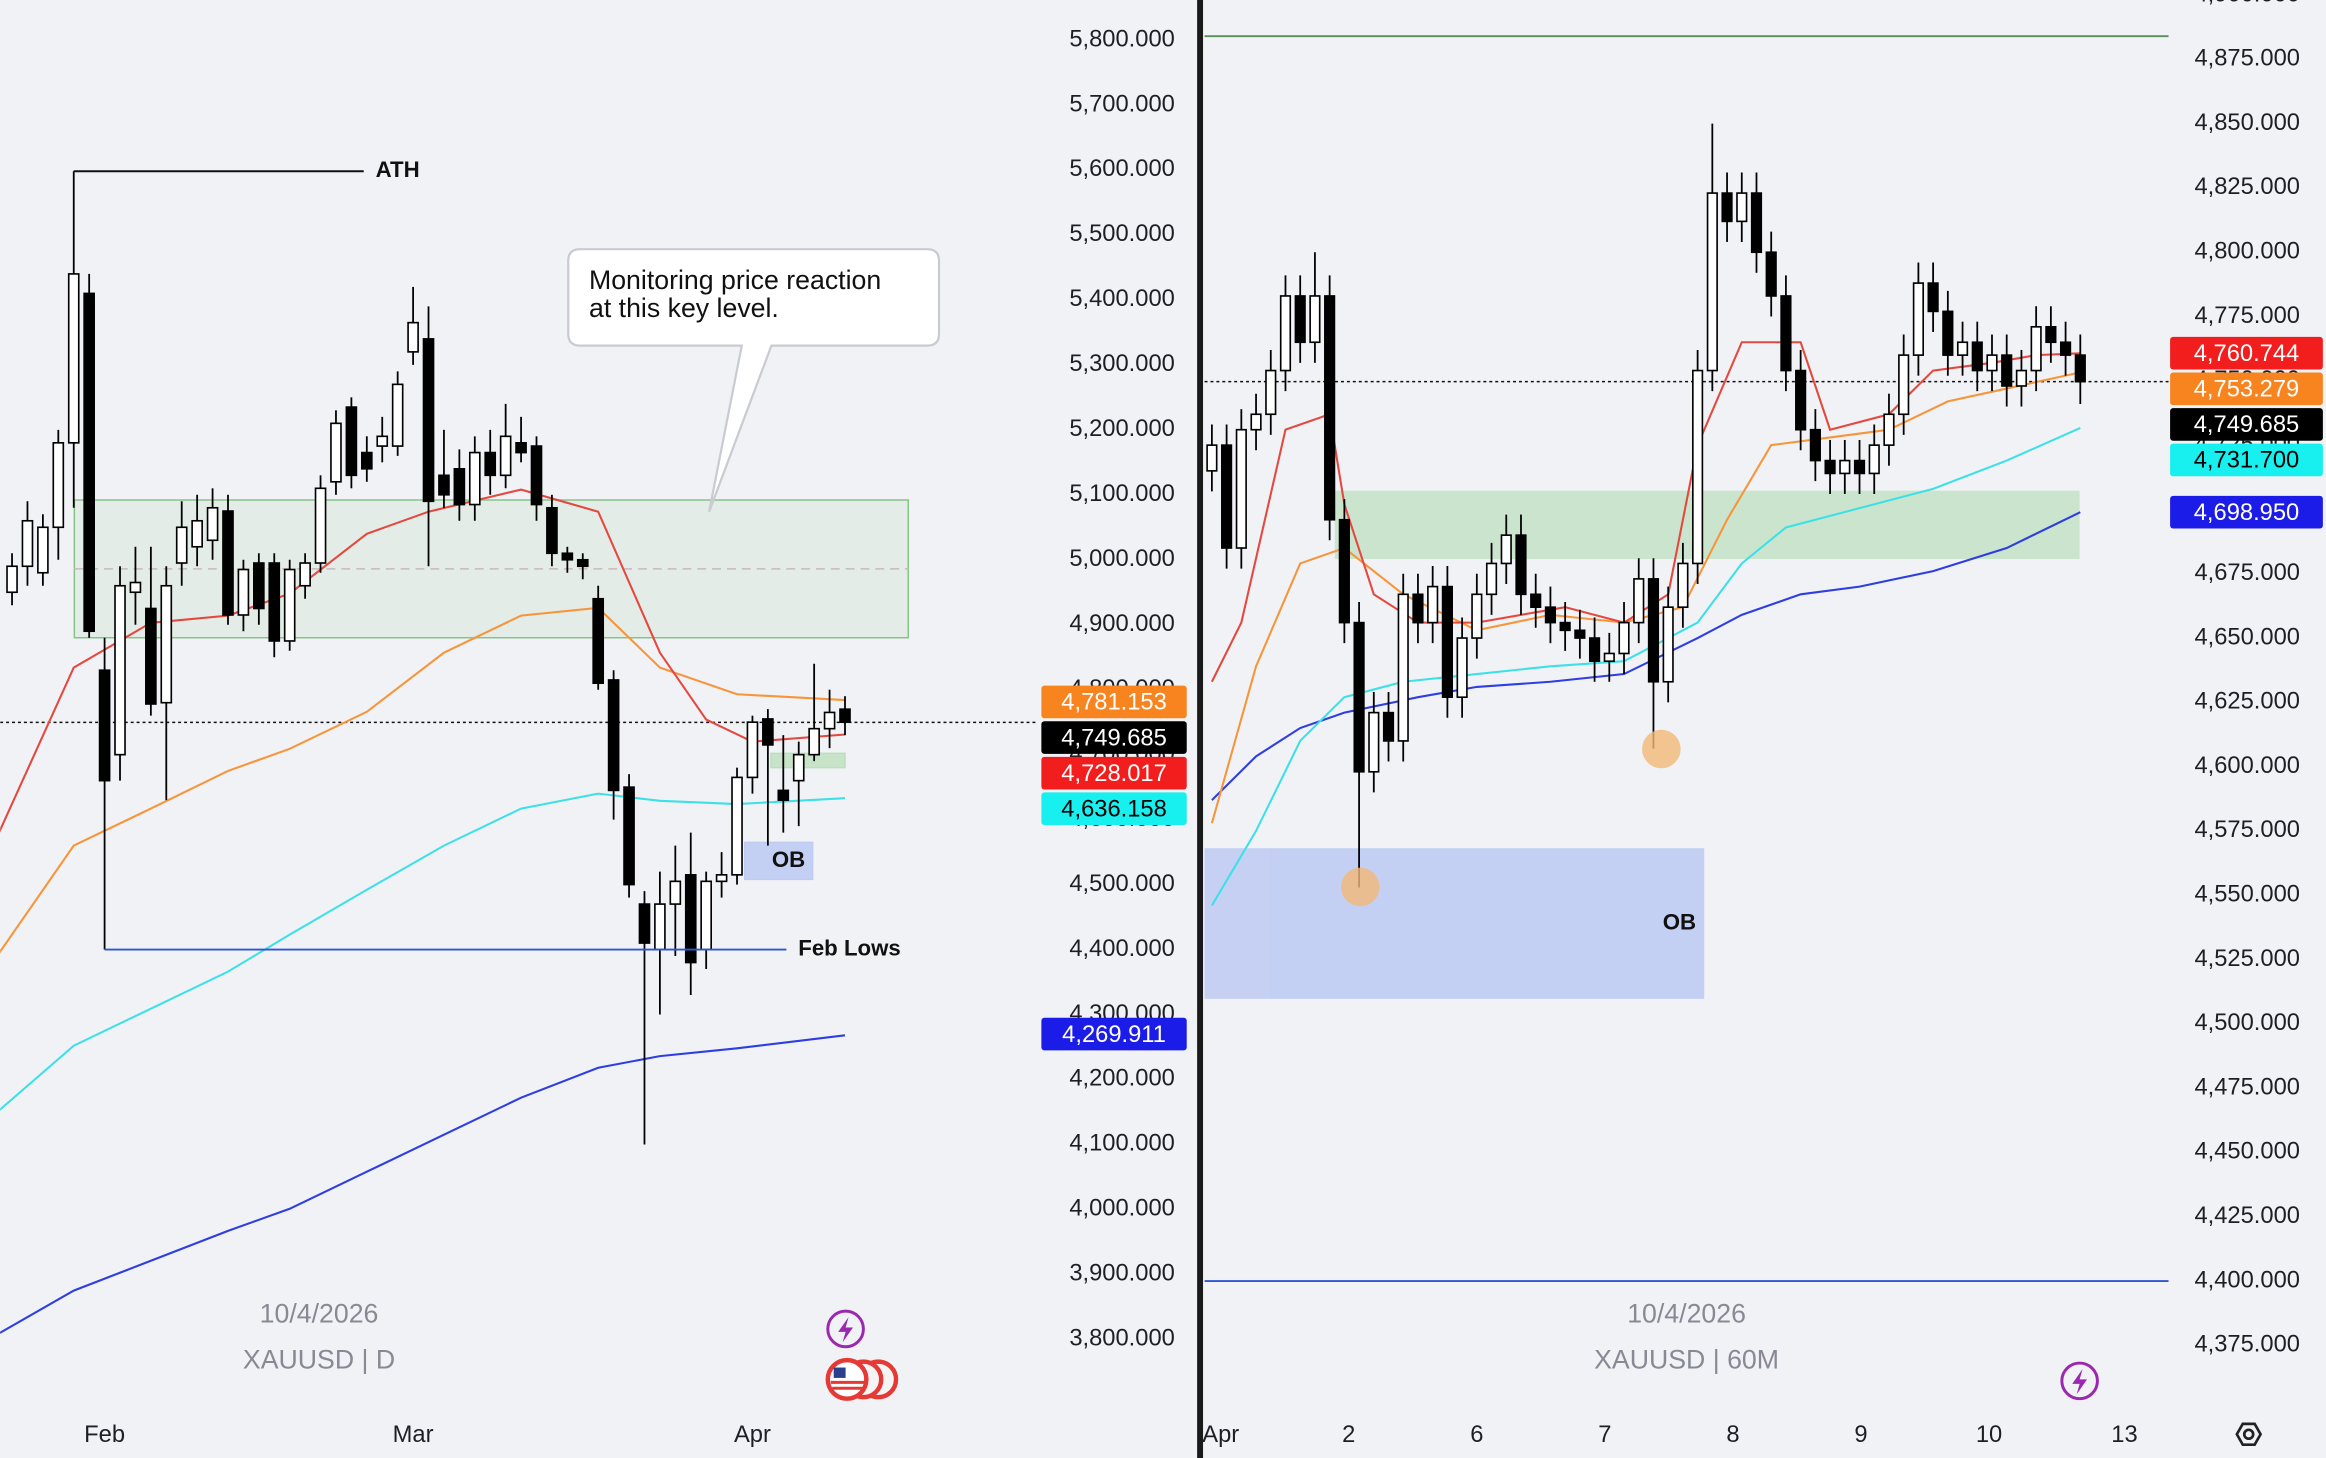  Describe the element at coordinates (1220, 1435) in the screenshot. I see `x-tick-label: Apr` at that location.